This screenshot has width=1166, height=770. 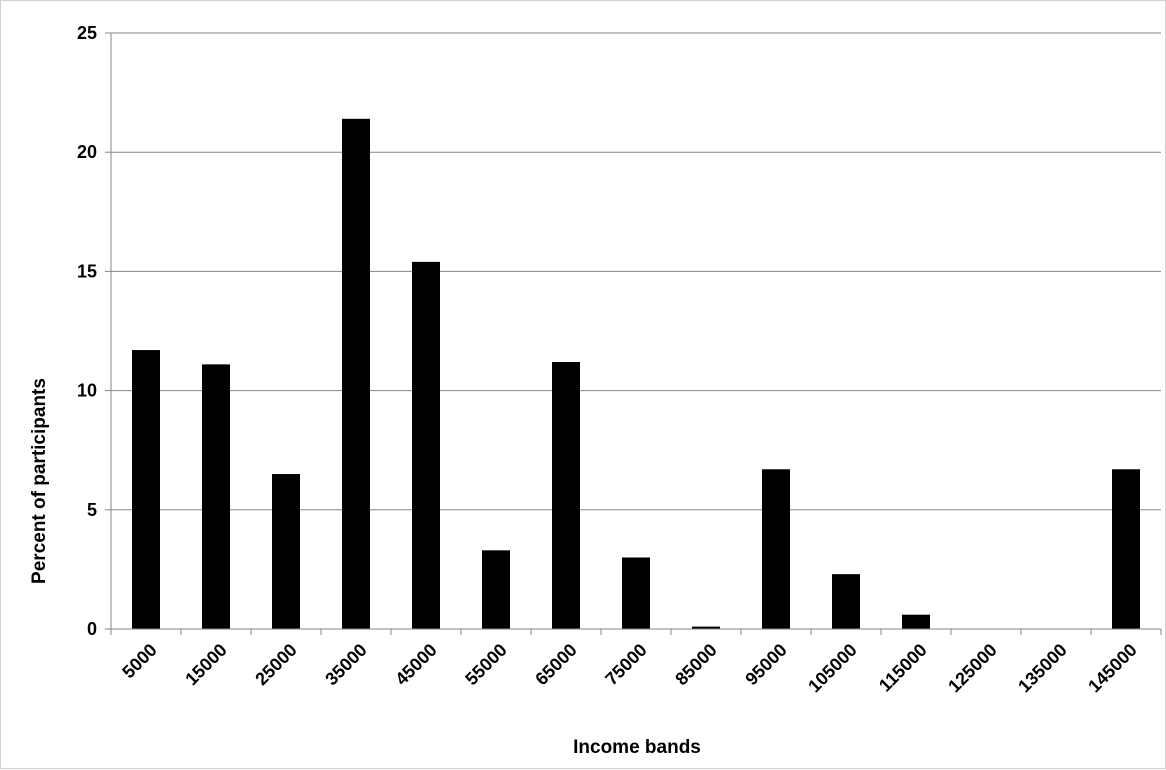 I want to click on x-tick-label: 35000, so click(x=346, y=665).